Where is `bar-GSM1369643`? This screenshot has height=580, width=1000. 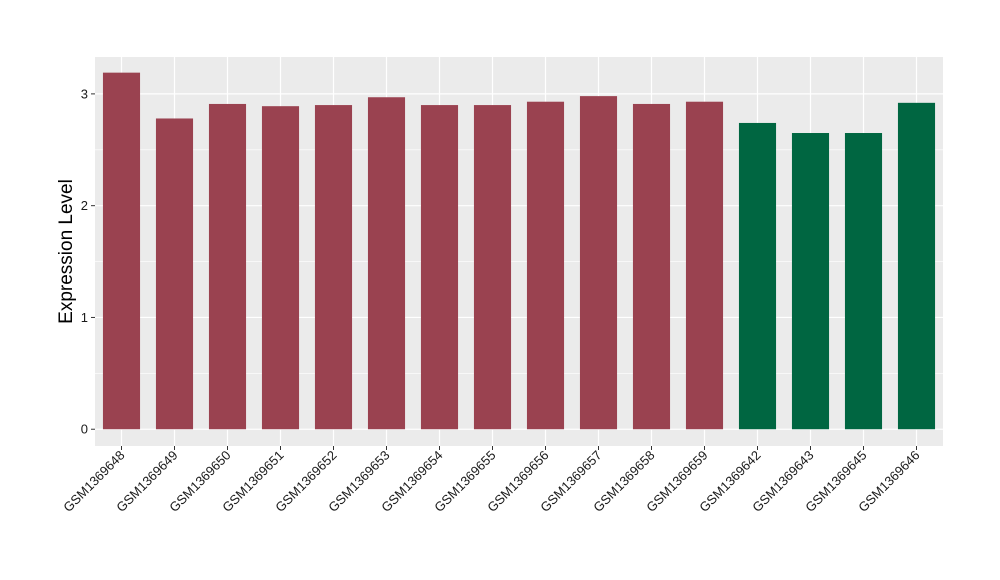
bar-GSM1369643 is located at coordinates (810, 281).